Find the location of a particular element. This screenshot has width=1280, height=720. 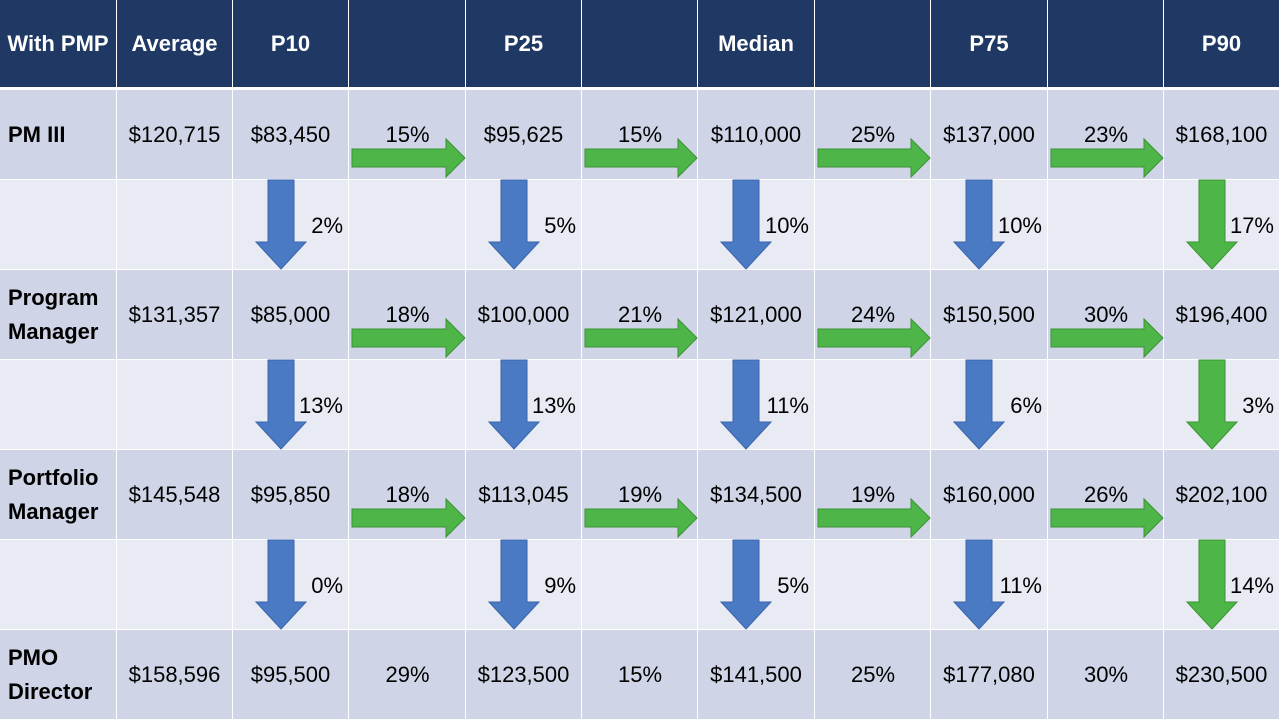

step-percent: 23% is located at coordinates (1106, 134).